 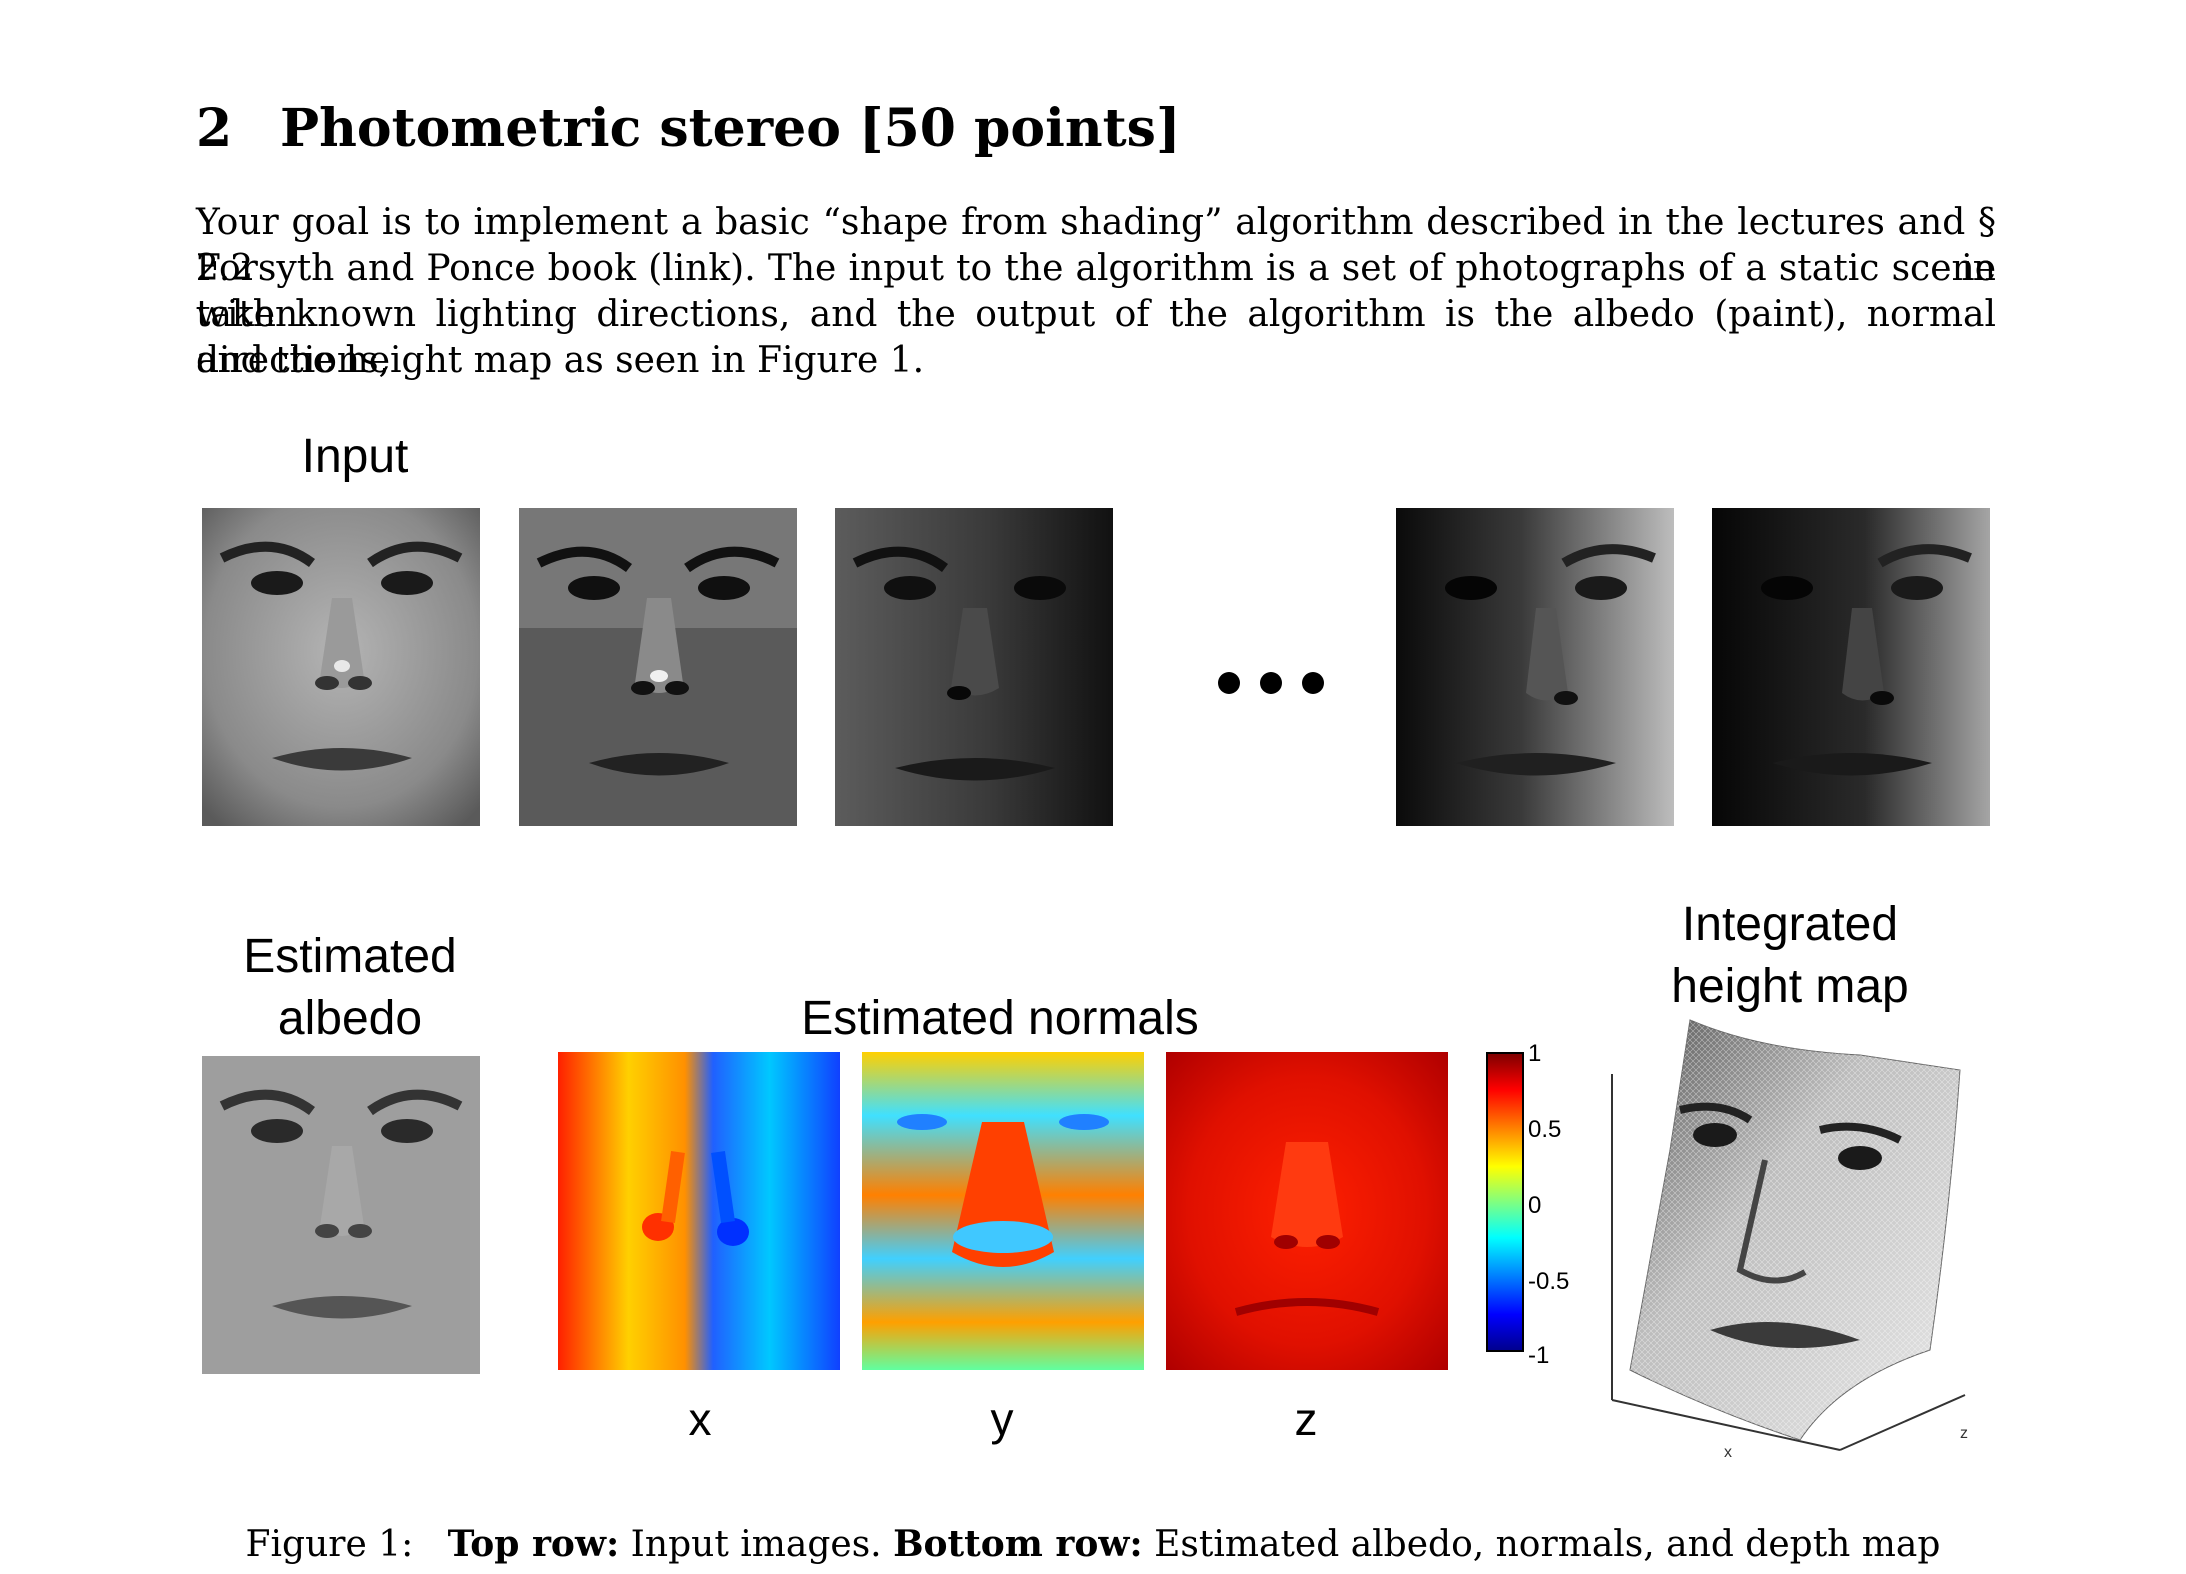 What do you see at coordinates (329, 1544) in the screenshot?
I see `caption-prefix: Figure 1:` at bounding box center [329, 1544].